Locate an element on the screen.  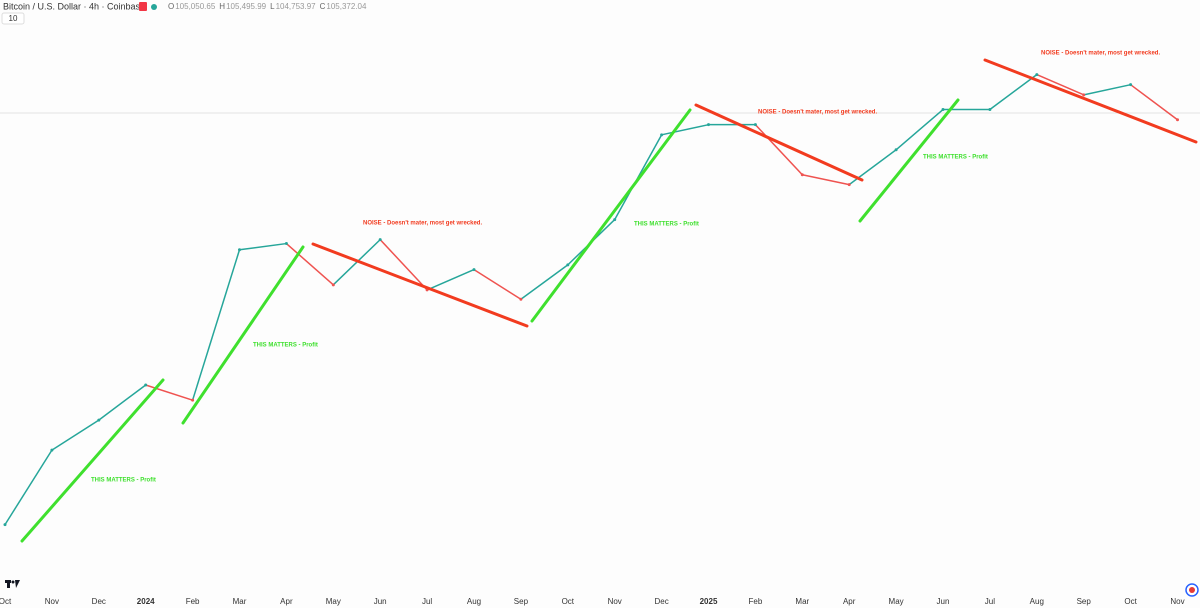
interval-badge-text: 10 is located at coordinates (13, 18).